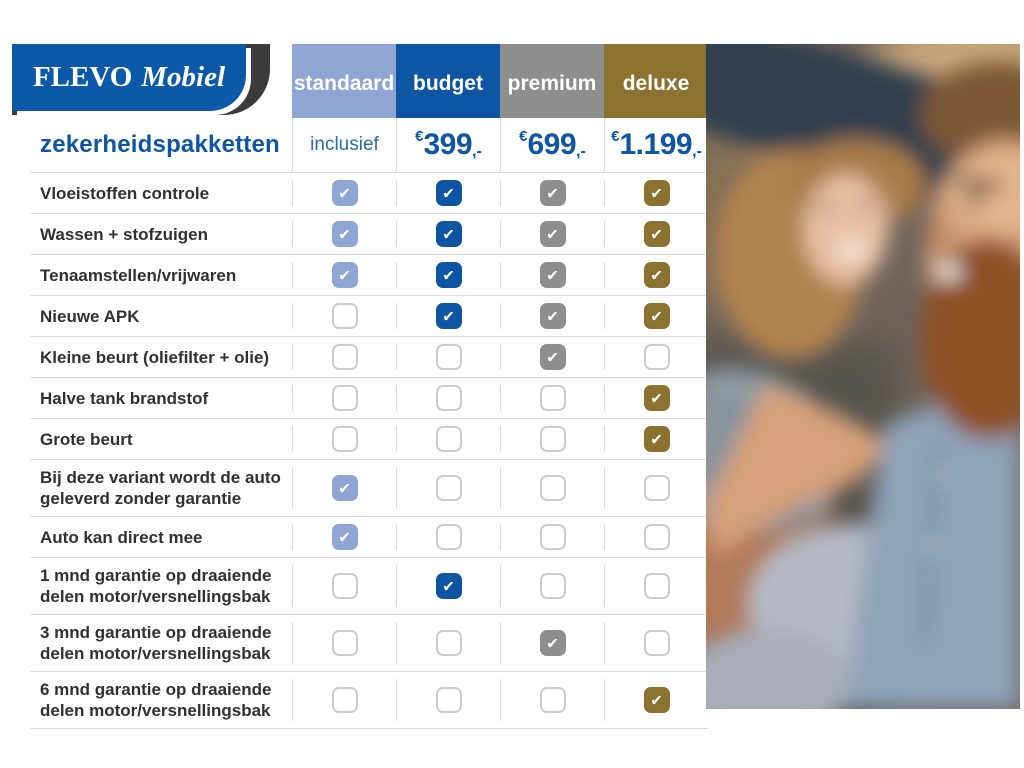 Image resolution: width=1024 pixels, height=768 pixels. Describe the element at coordinates (155, 357) in the screenshot. I see `feature-label: Kleine beurt (oliefilter + olie)` at that location.